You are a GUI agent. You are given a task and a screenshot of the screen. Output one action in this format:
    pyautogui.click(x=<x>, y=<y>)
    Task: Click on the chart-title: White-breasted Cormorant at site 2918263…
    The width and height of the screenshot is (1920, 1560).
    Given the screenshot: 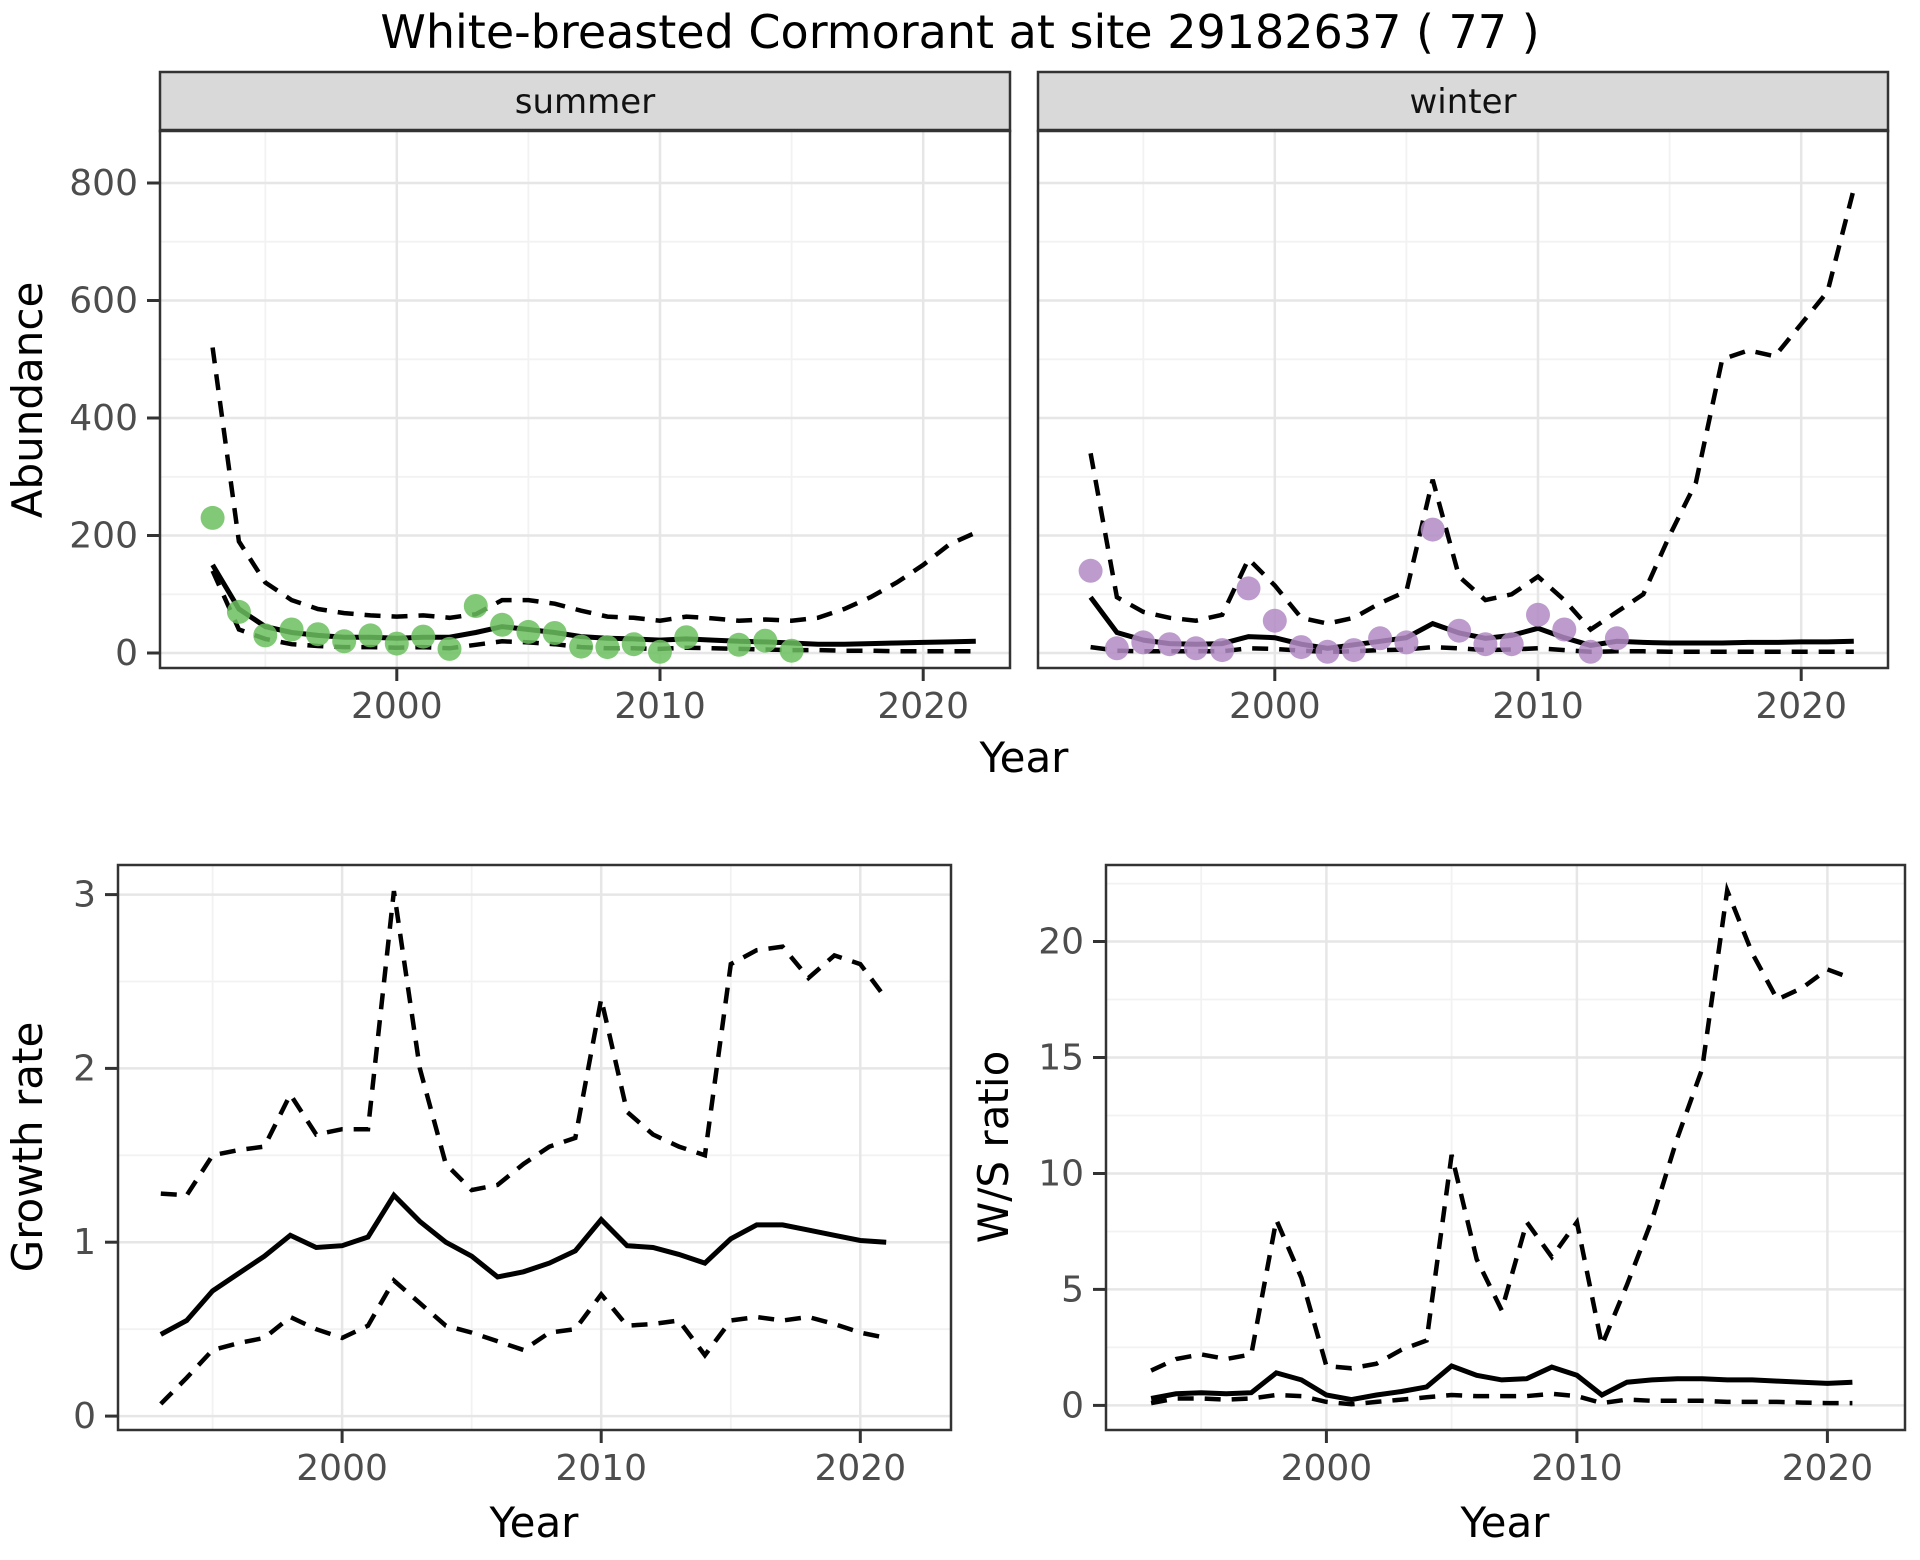 What is the action you would take?
    pyautogui.click(x=959, y=32)
    